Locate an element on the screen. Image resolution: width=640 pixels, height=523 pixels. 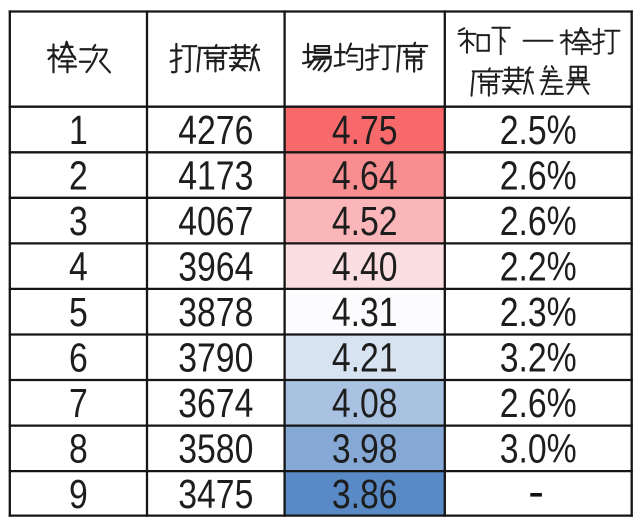
svg-text: 3790 is located at coordinates (215, 358).